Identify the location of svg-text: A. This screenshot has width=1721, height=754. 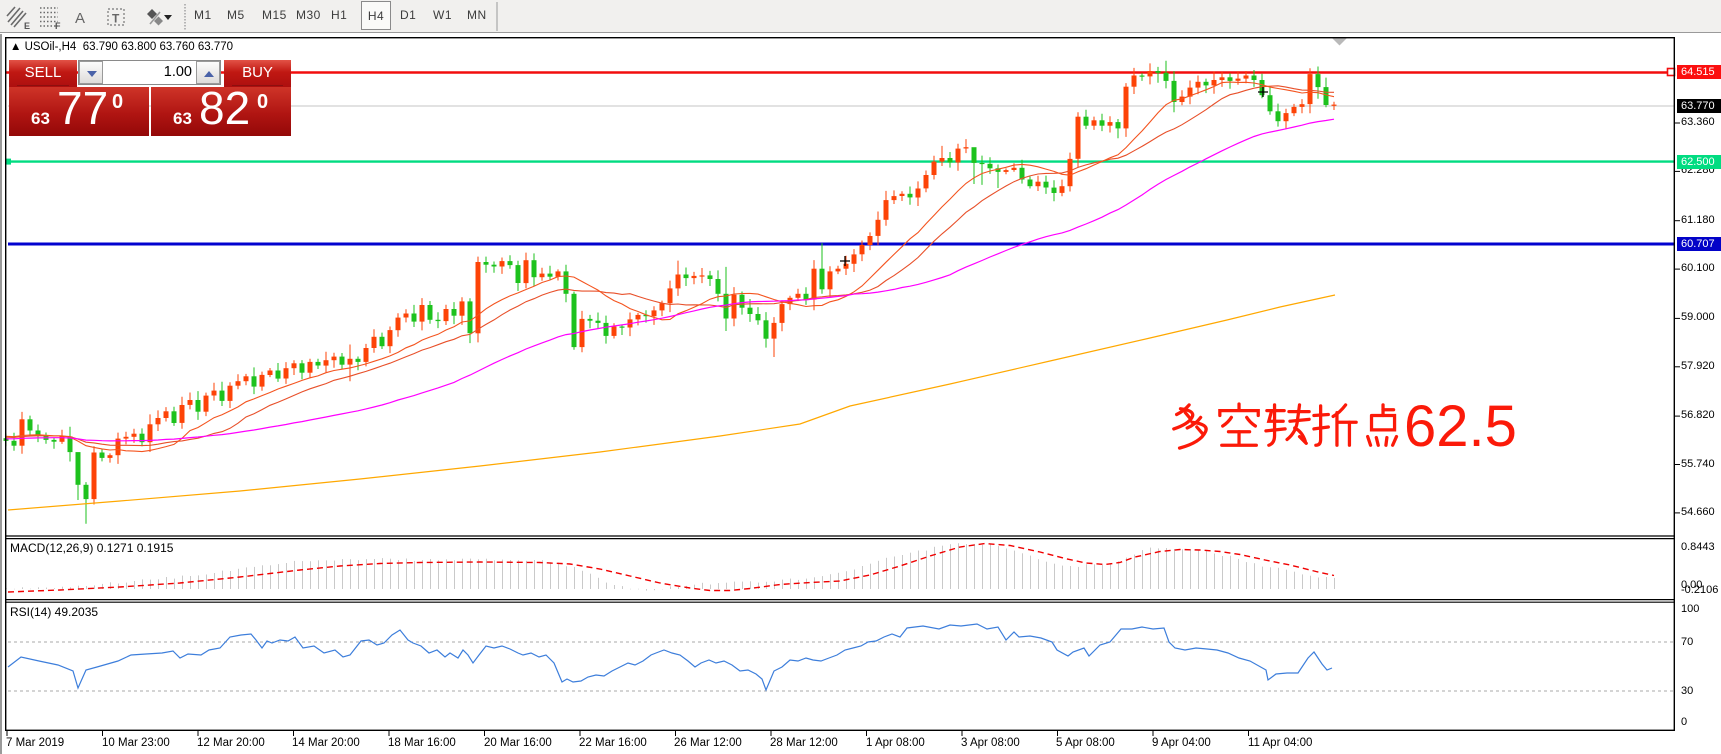
(80, 18).